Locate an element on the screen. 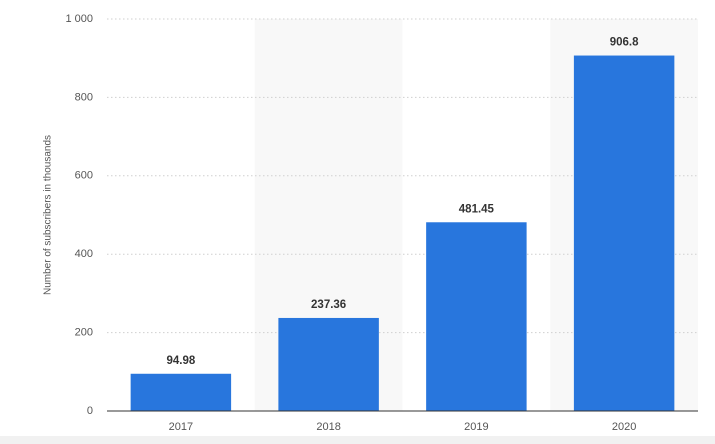 The width and height of the screenshot is (715, 444). y-tick-label: 0 is located at coordinates (90, 411).